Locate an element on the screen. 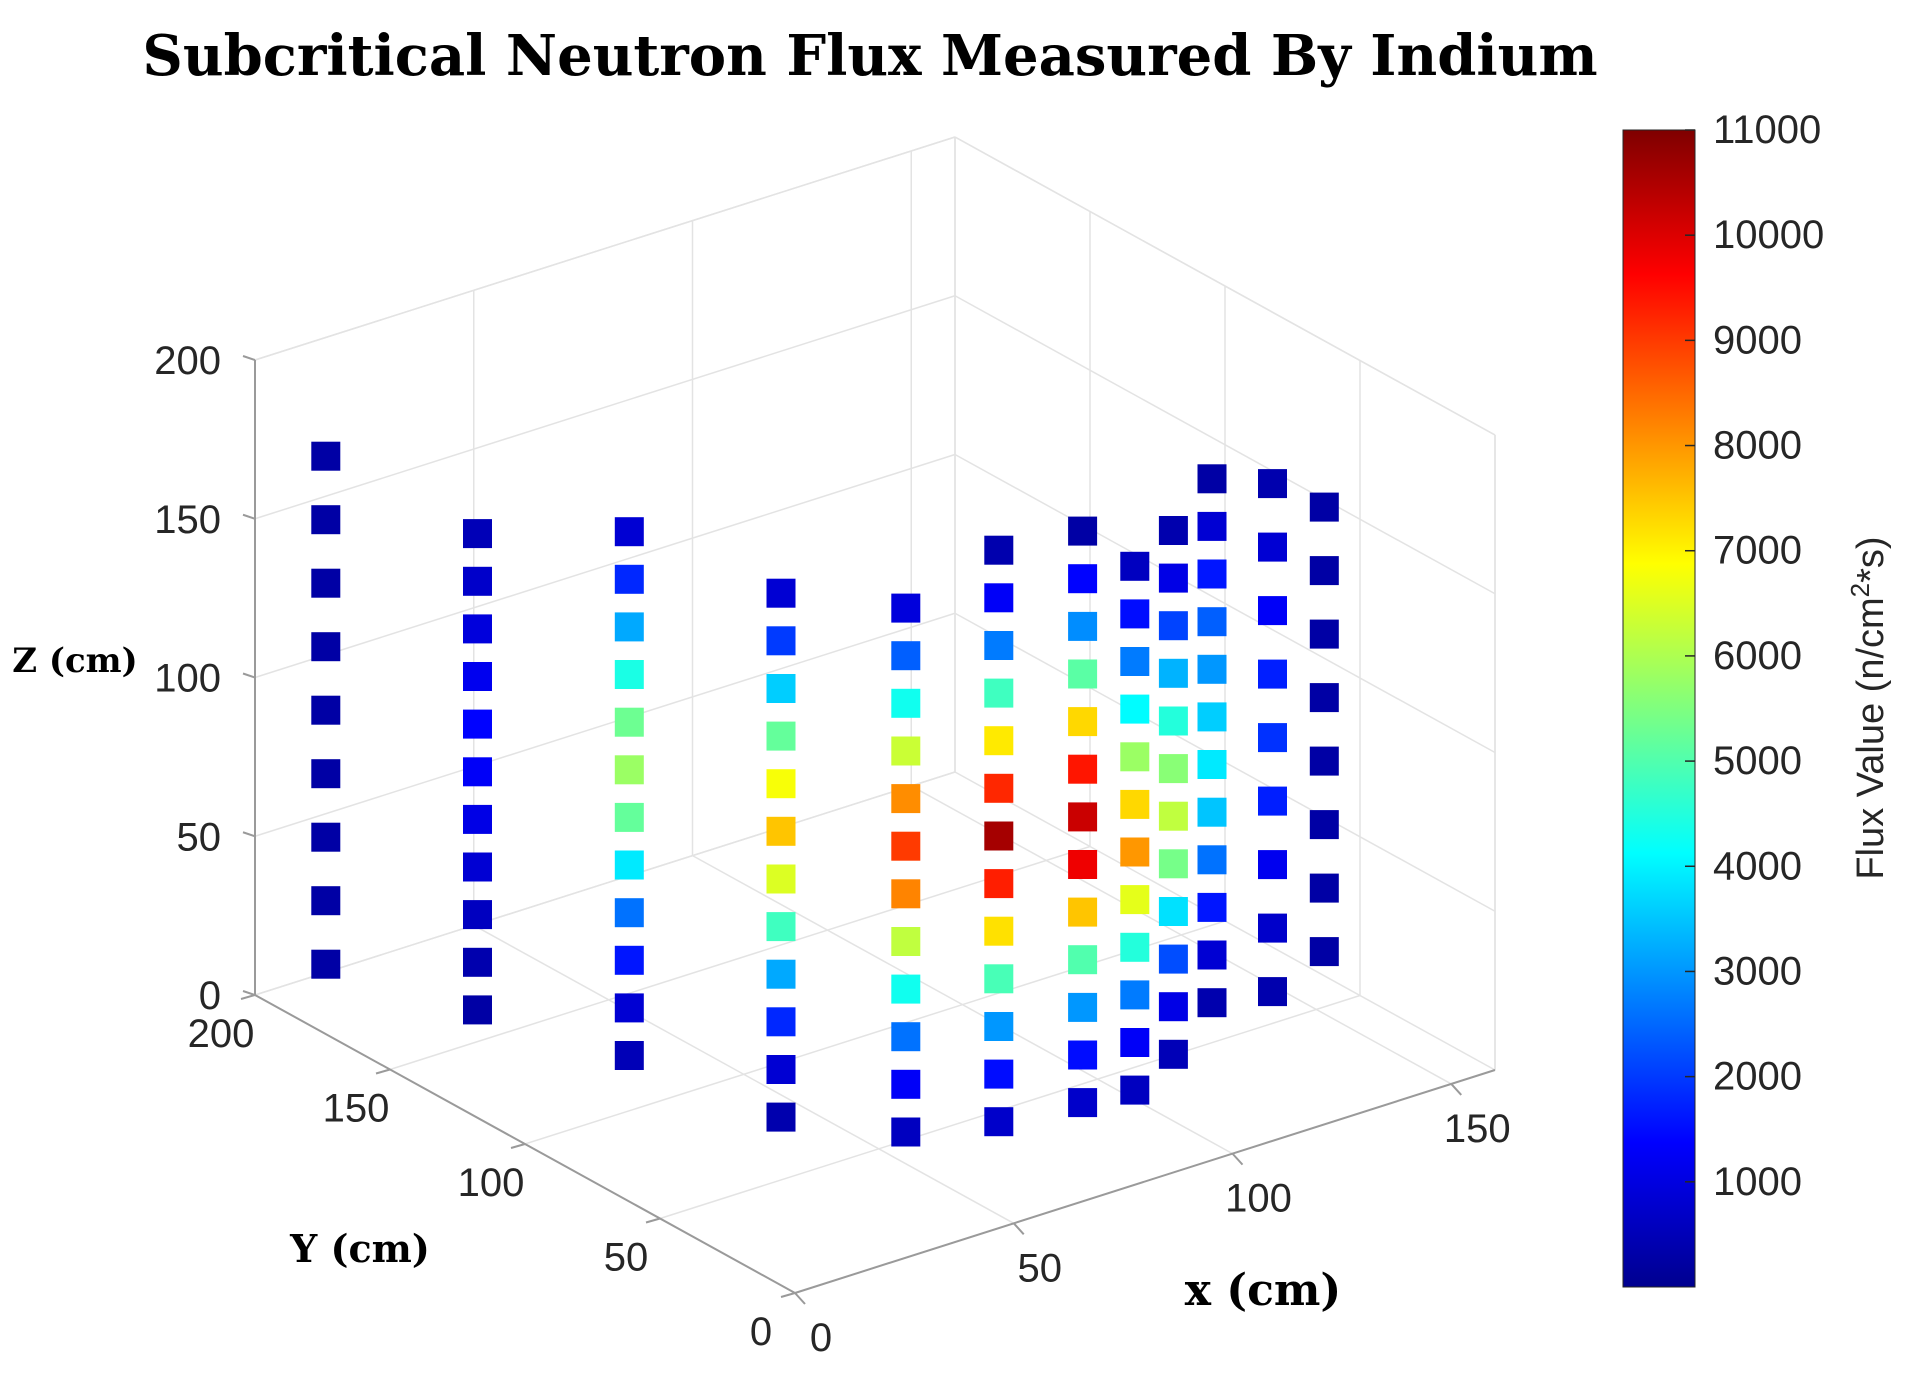  x-tick-label: 0 is located at coordinates (821, 1338).